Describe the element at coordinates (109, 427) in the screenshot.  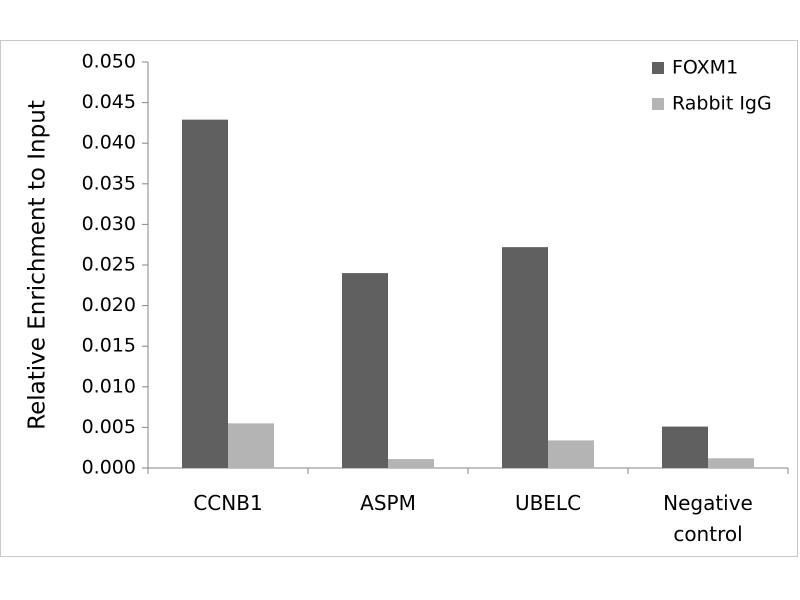
I see `y-tick-label: 0.005` at that location.